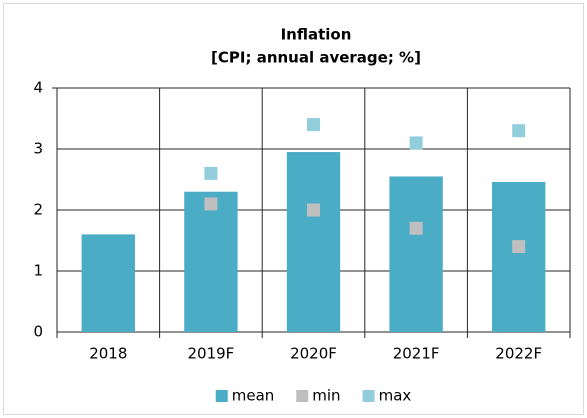 Image resolution: width=587 pixels, height=418 pixels. Describe the element at coordinates (108, 354) in the screenshot. I see `x-tick-label: 2018` at that location.